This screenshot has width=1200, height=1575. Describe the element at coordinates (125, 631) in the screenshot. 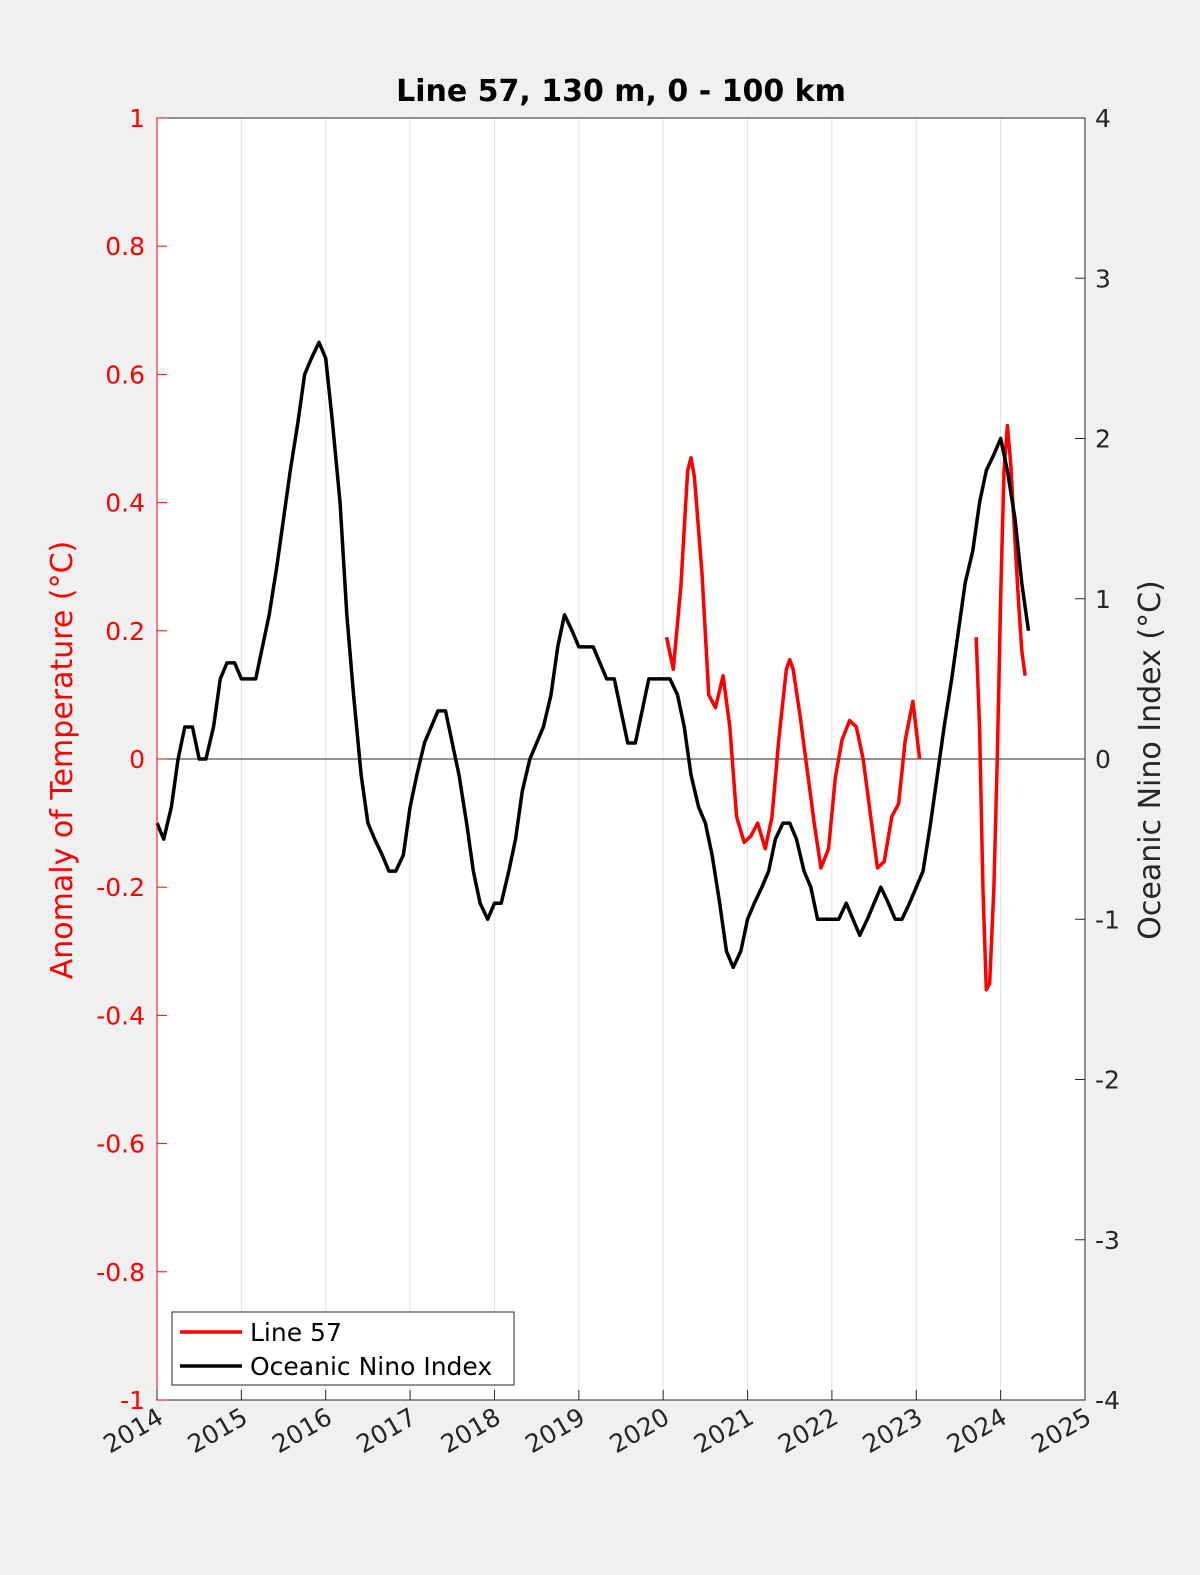

I see `left-tick-label: 0.2` at that location.